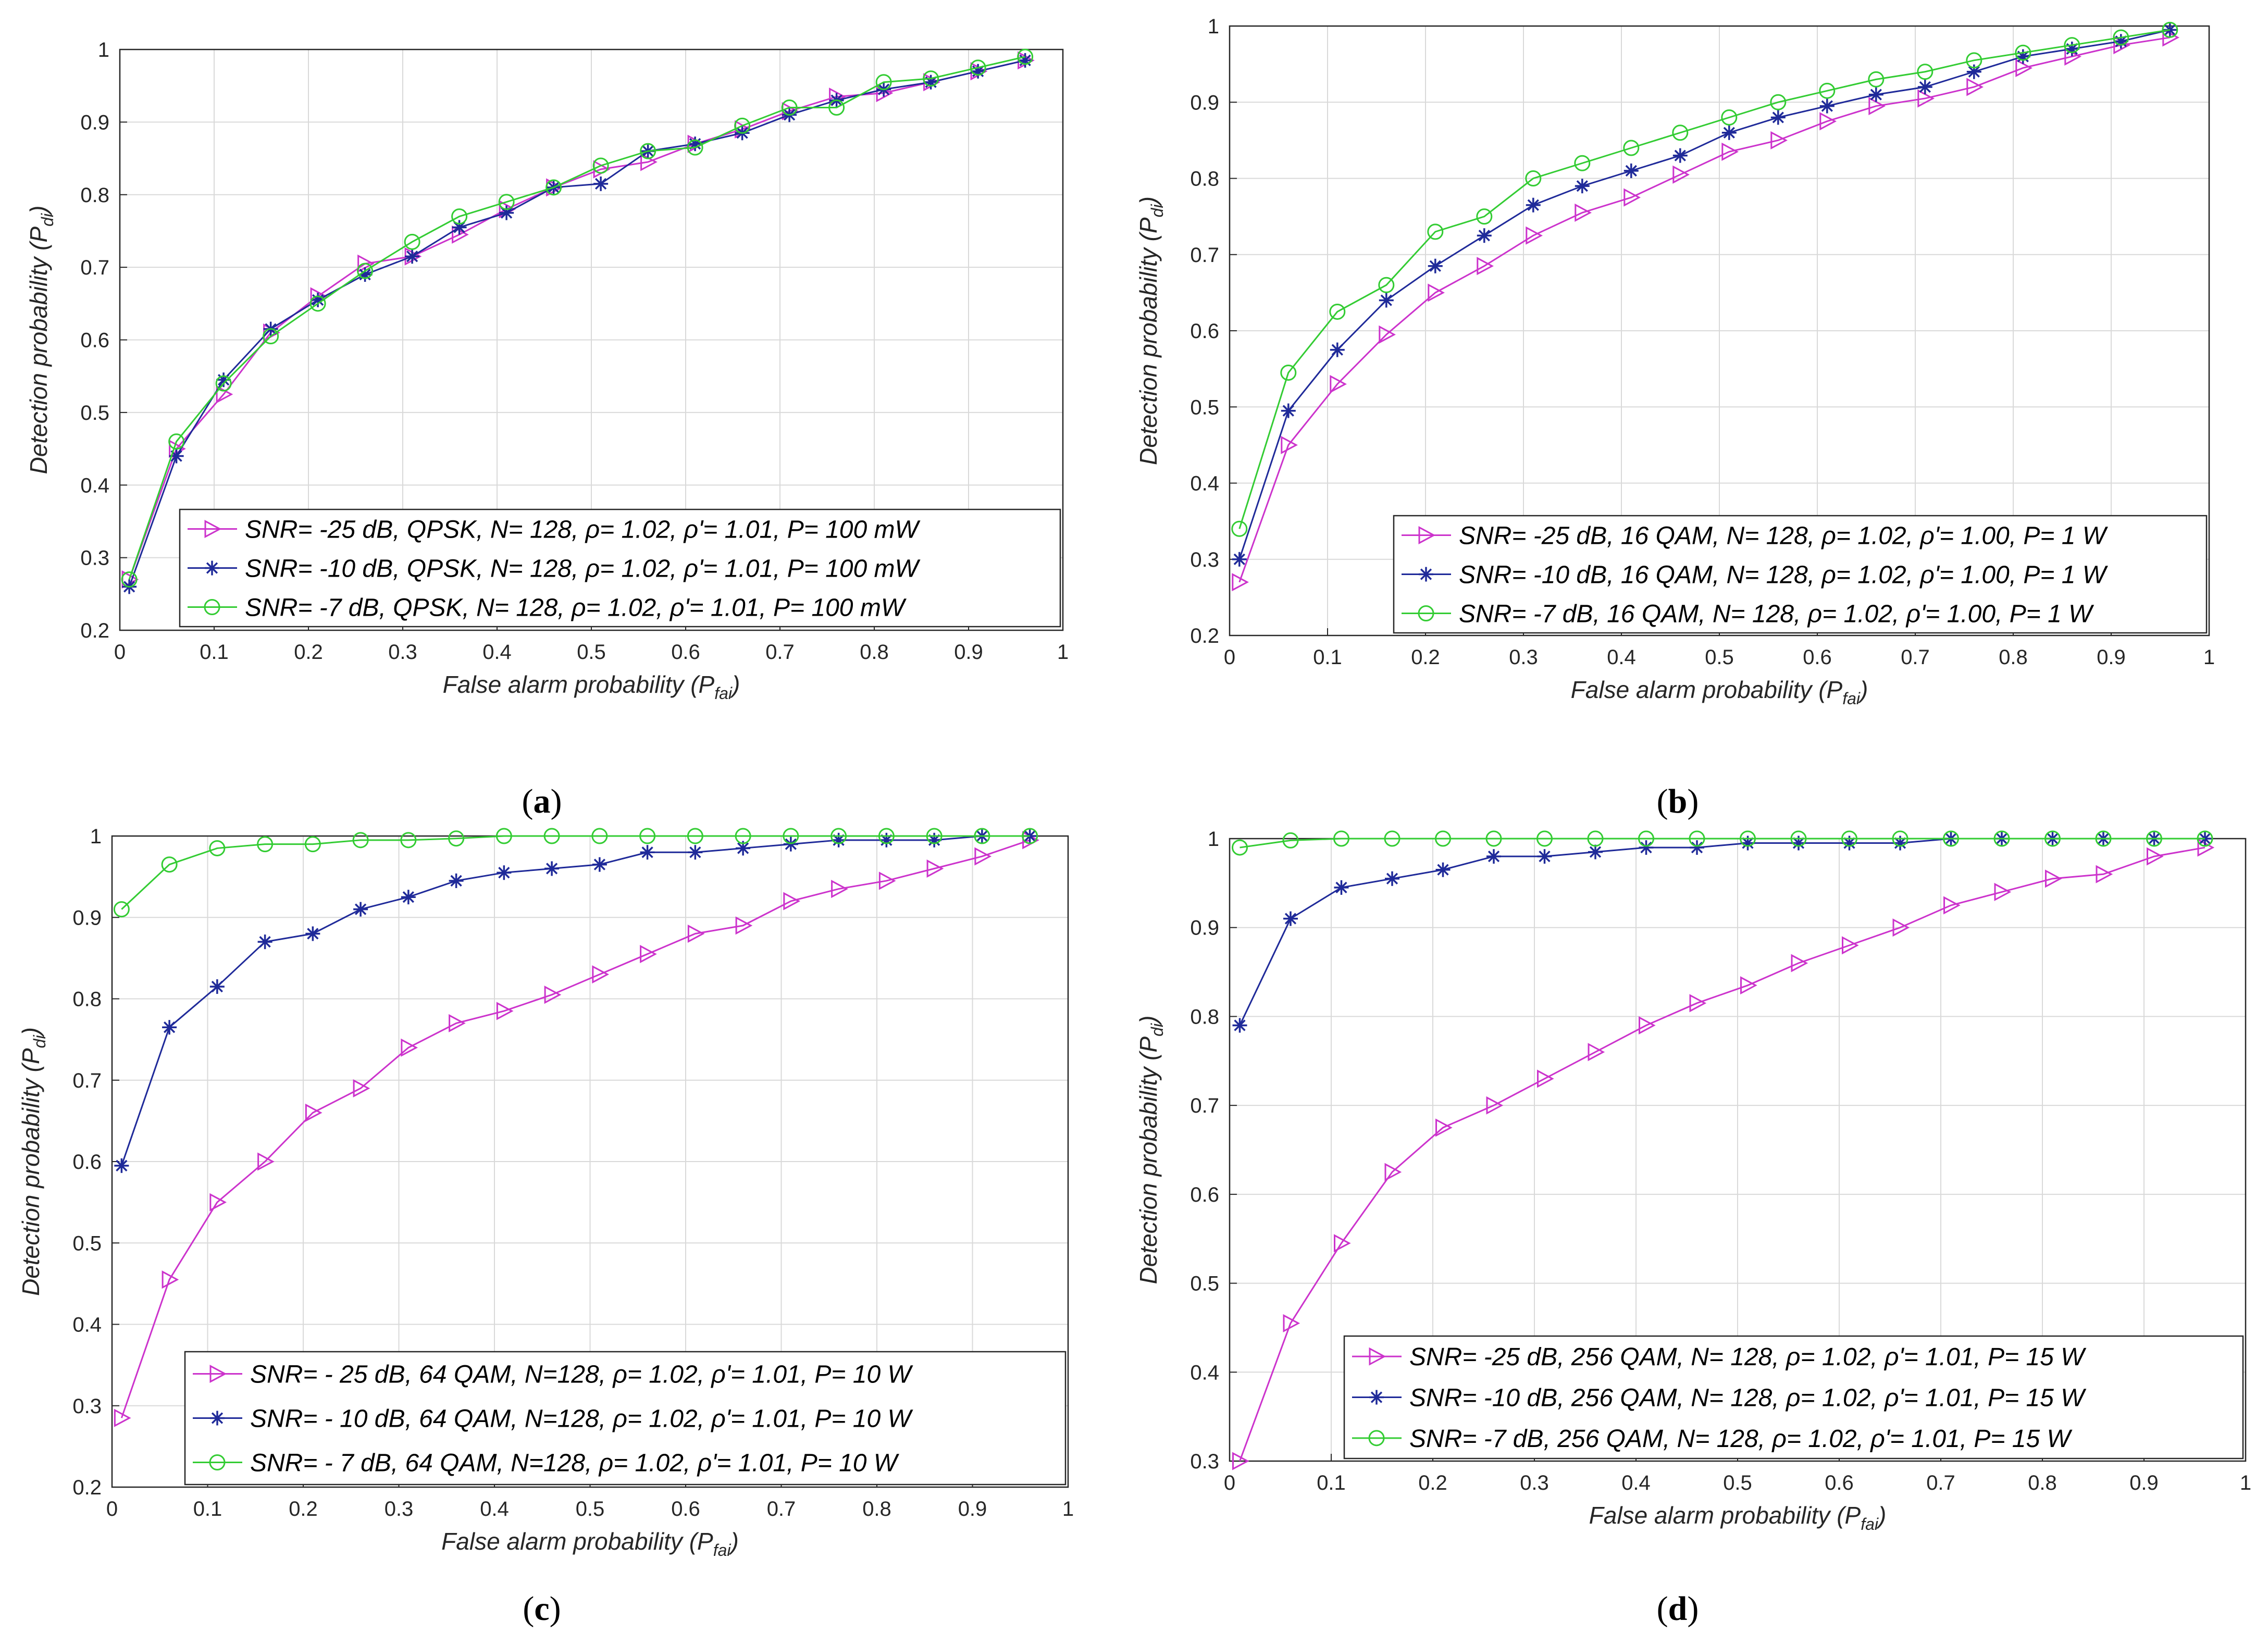  I want to click on series-line, so click(1722, 843).